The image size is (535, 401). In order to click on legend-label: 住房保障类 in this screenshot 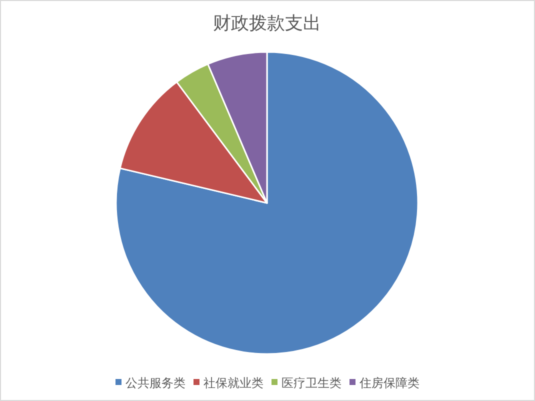, I will do `click(389, 383)`.